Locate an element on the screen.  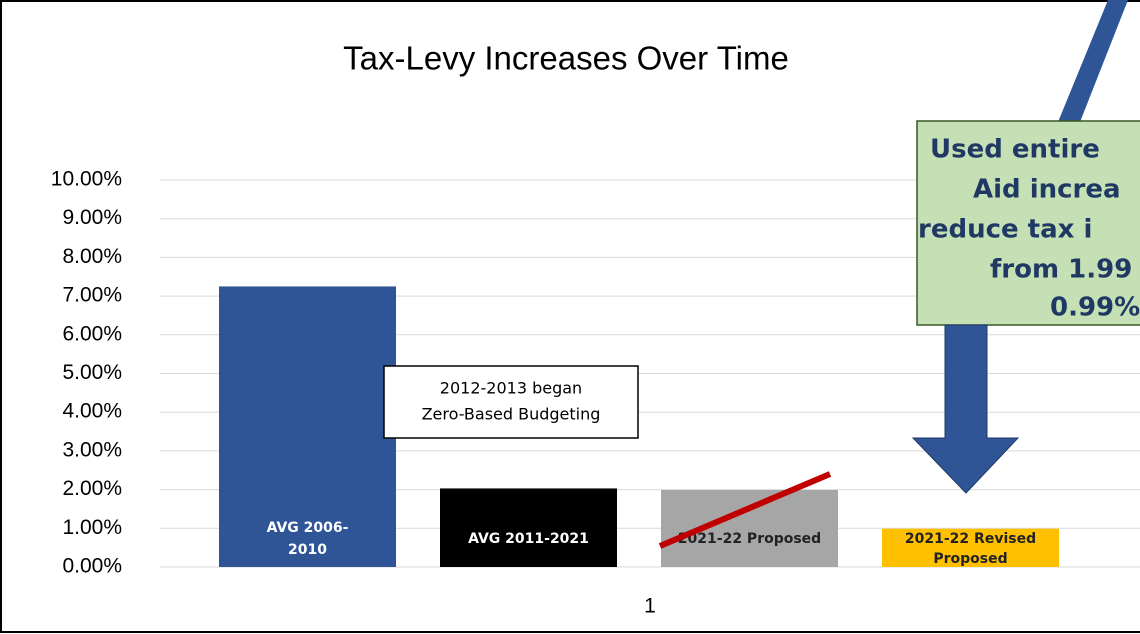
bar-label: AVG 2006-2010 is located at coordinates (307, 539).